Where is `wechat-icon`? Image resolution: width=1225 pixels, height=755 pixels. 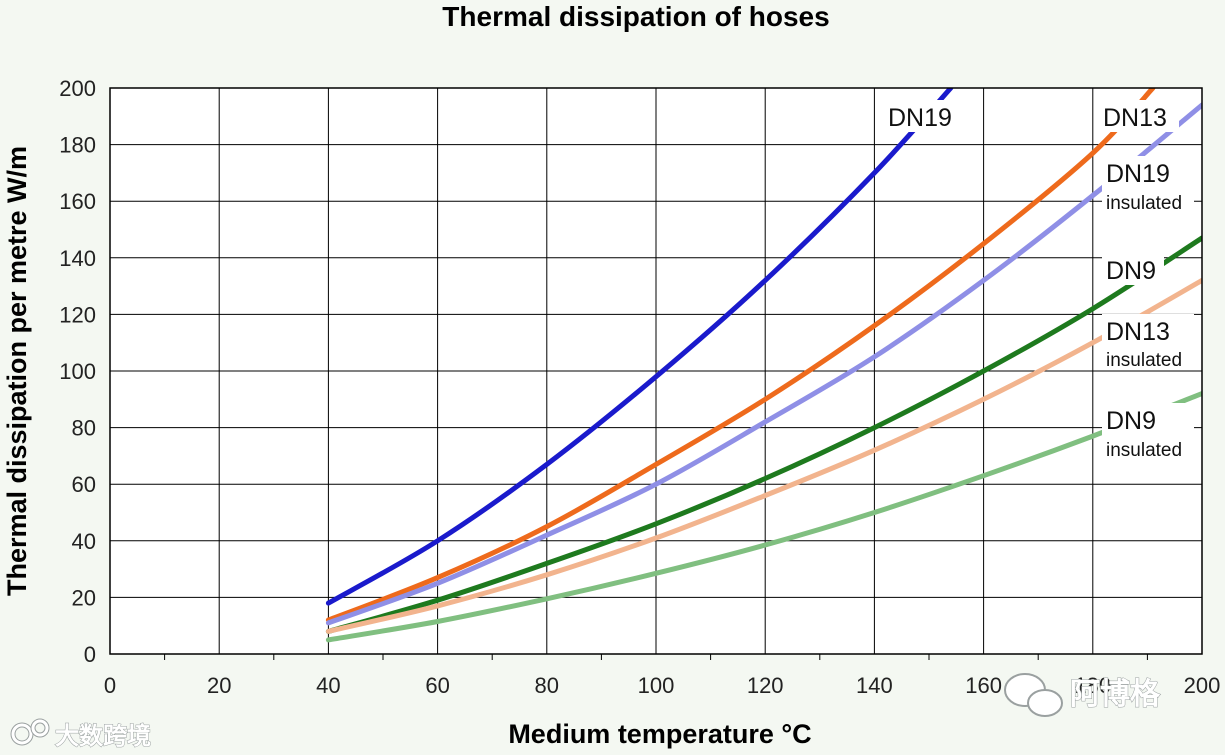 wechat-icon is located at coordinates (1033, 695).